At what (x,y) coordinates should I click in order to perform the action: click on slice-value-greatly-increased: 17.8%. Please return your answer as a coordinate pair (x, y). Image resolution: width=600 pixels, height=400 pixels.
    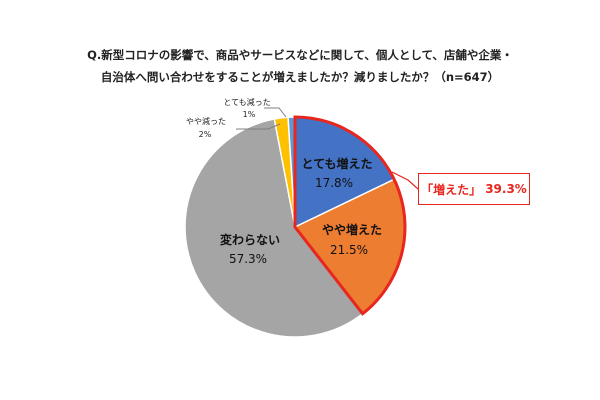
    Looking at the image, I should click on (334, 183).